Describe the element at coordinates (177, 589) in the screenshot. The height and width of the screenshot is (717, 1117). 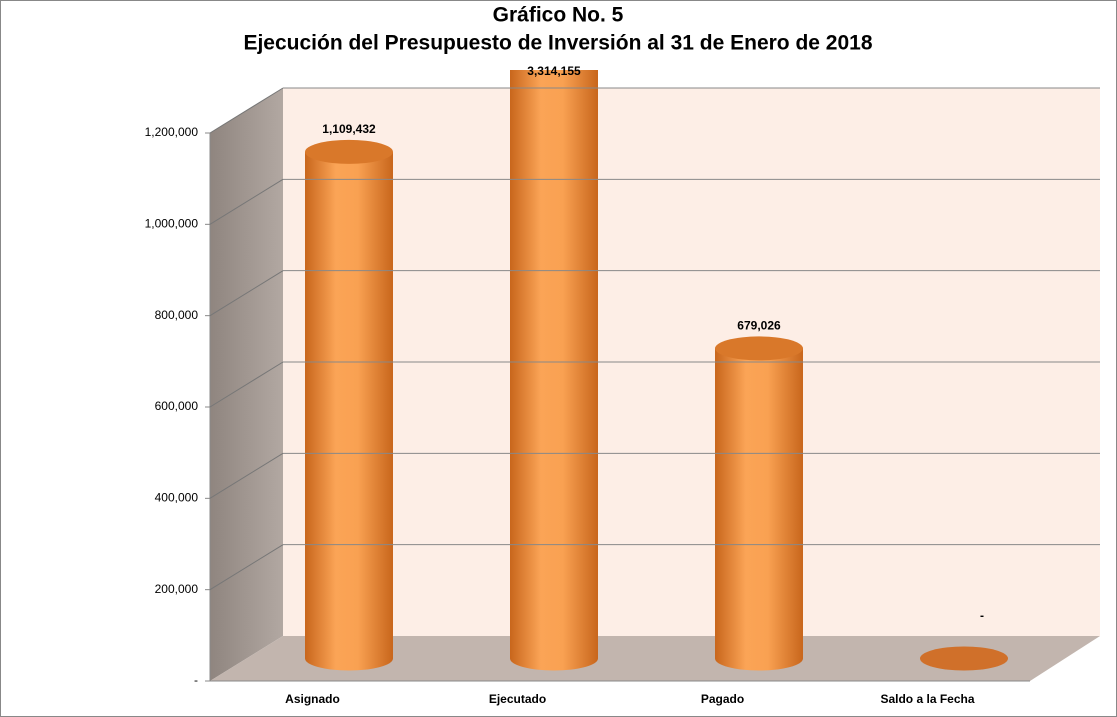
I see `y-tick-label: 200,000` at that location.